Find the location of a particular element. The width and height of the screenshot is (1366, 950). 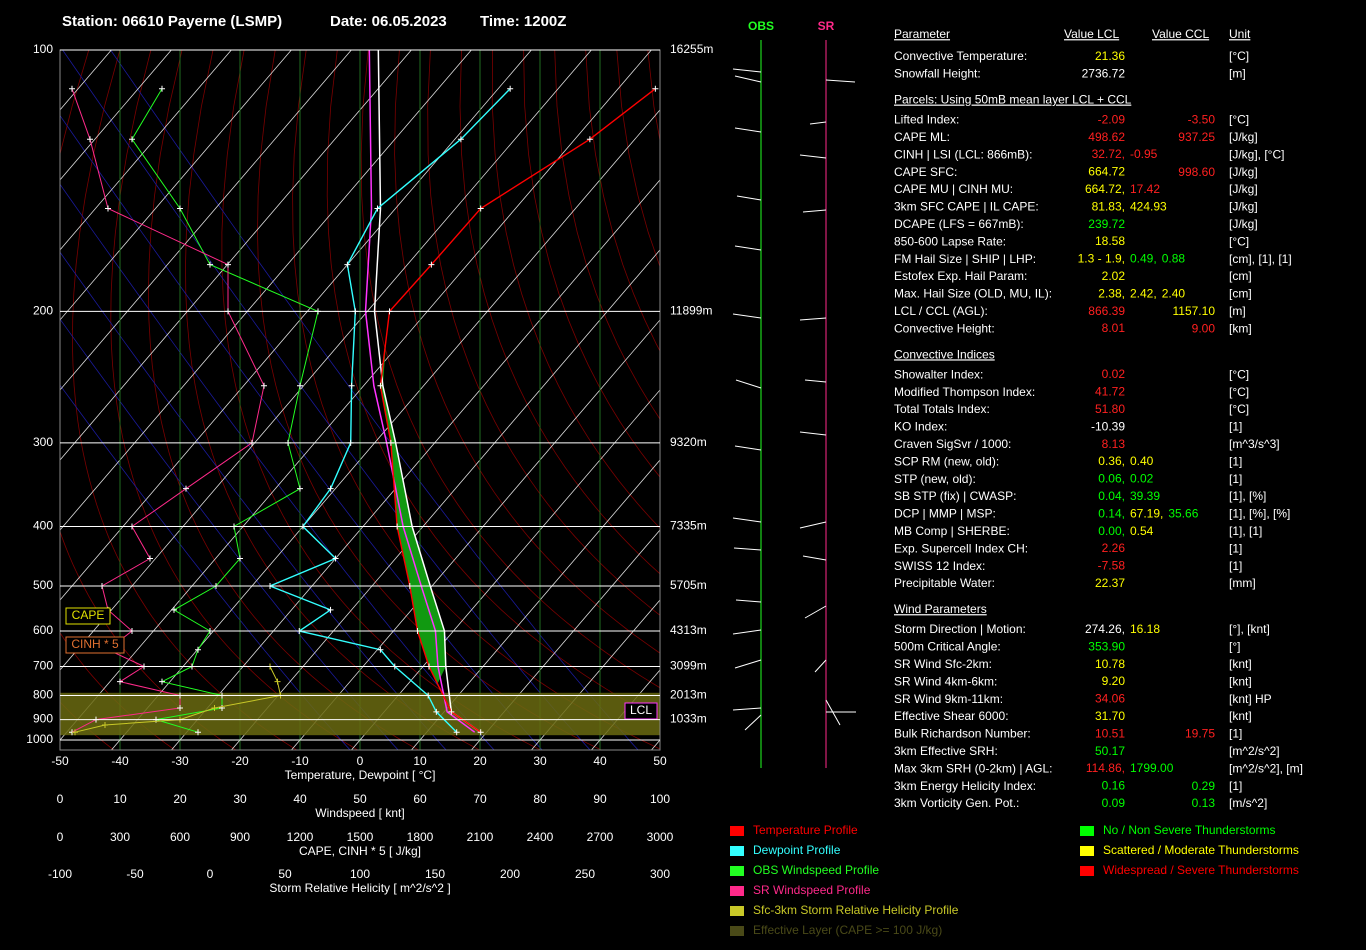

wind-profile is located at coordinates (168, 410).